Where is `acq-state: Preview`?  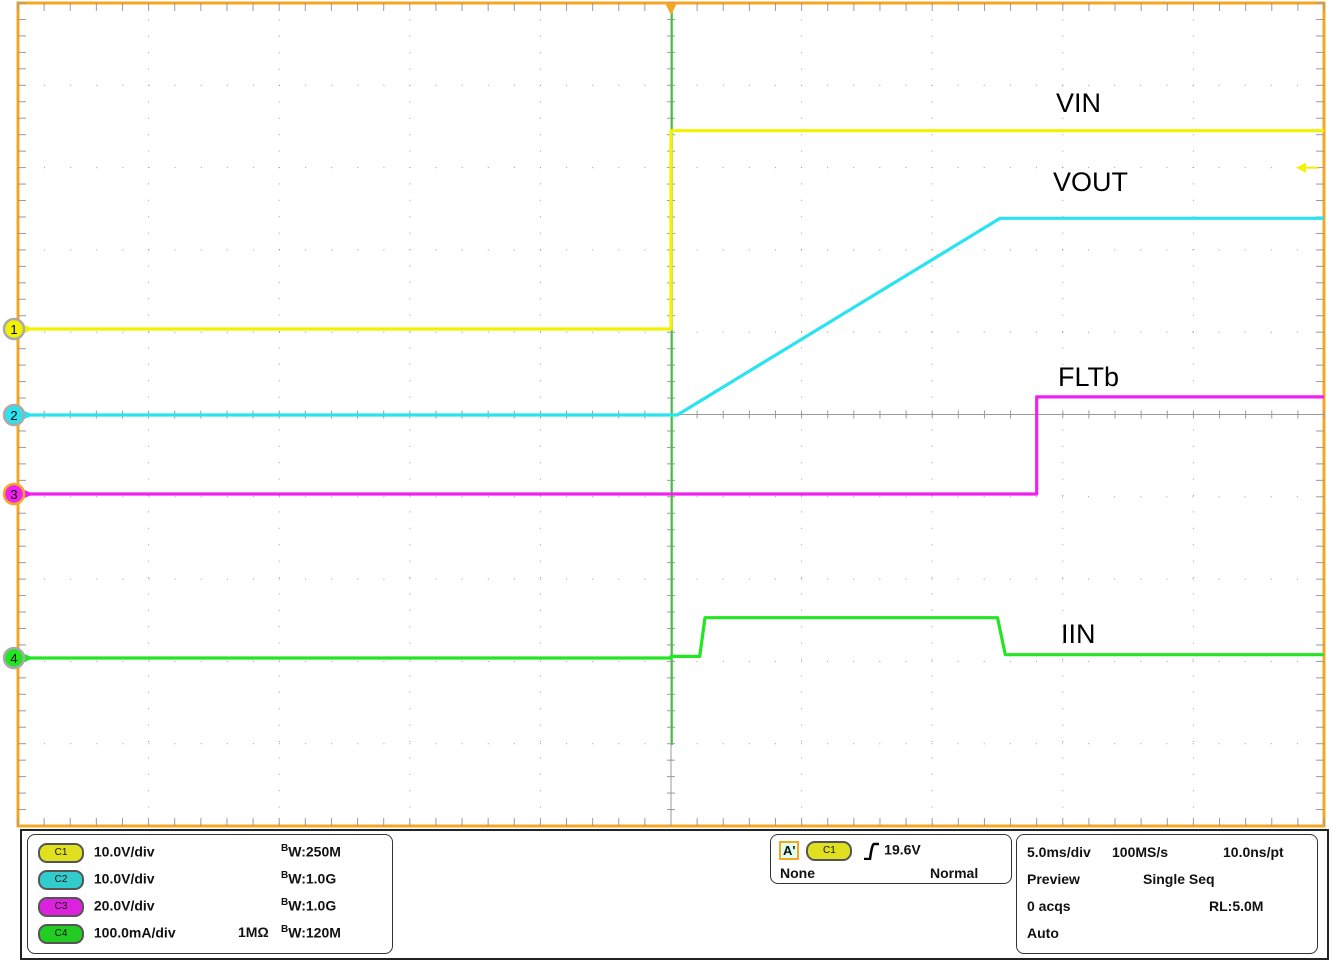 acq-state: Preview is located at coordinates (1053, 879).